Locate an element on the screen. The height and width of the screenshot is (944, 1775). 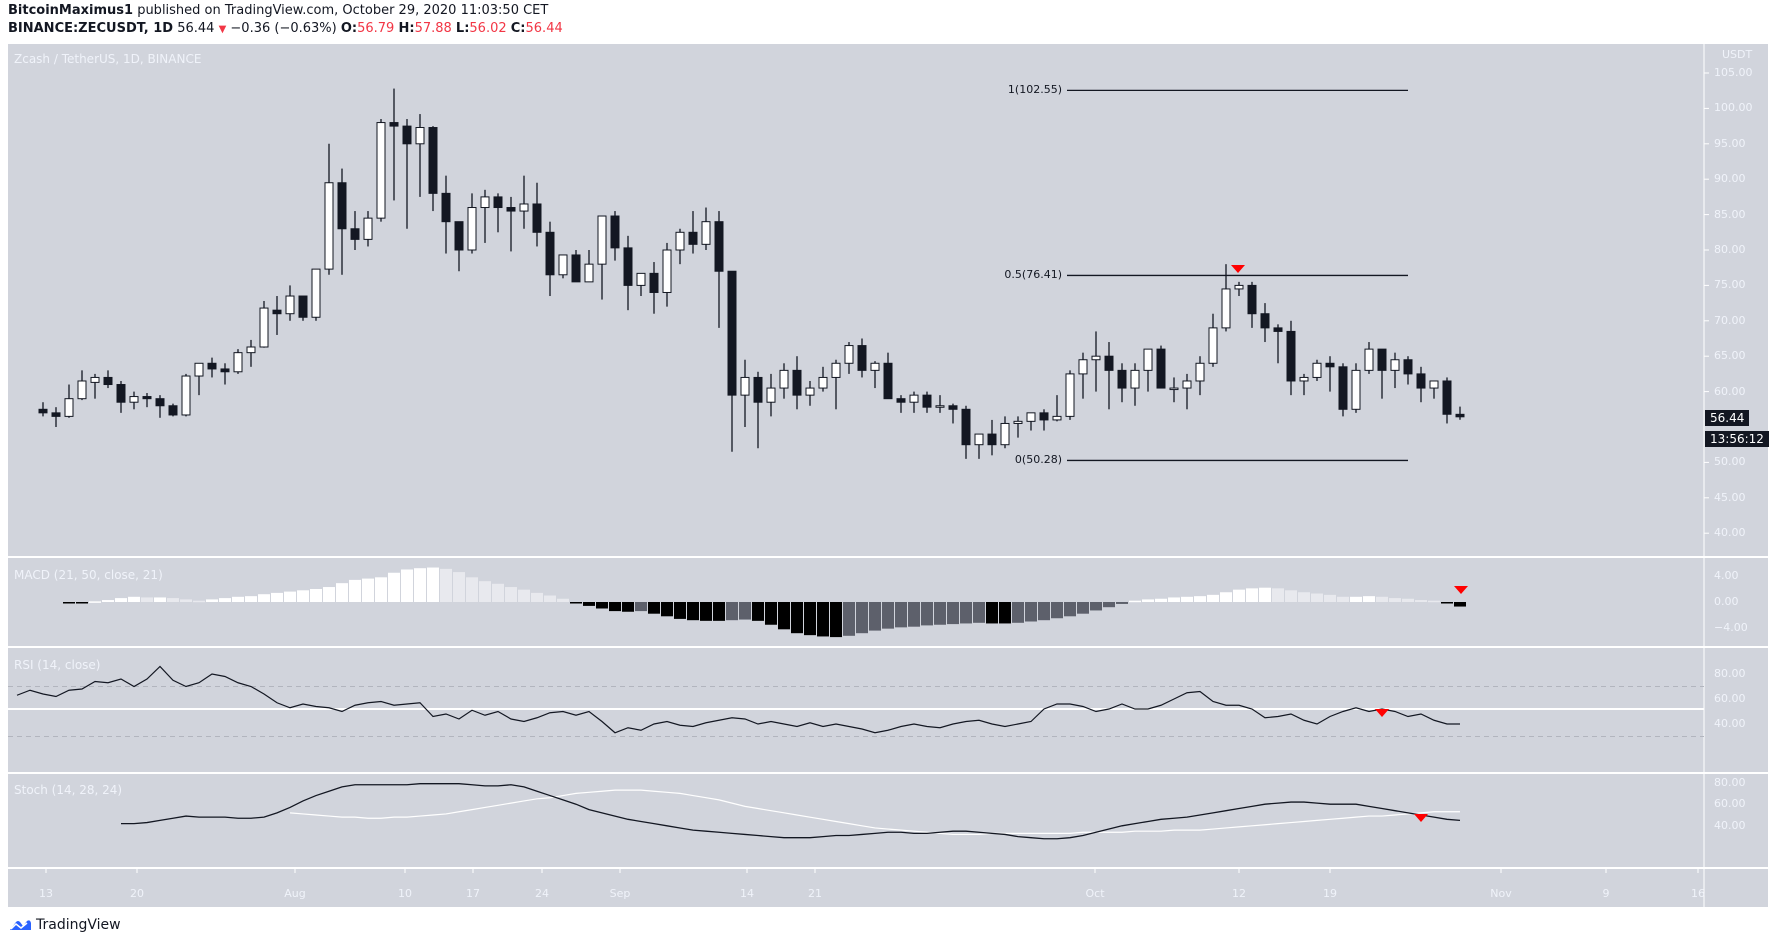
rsi-axis-label: 60.00 is located at coordinates (1730, 698).